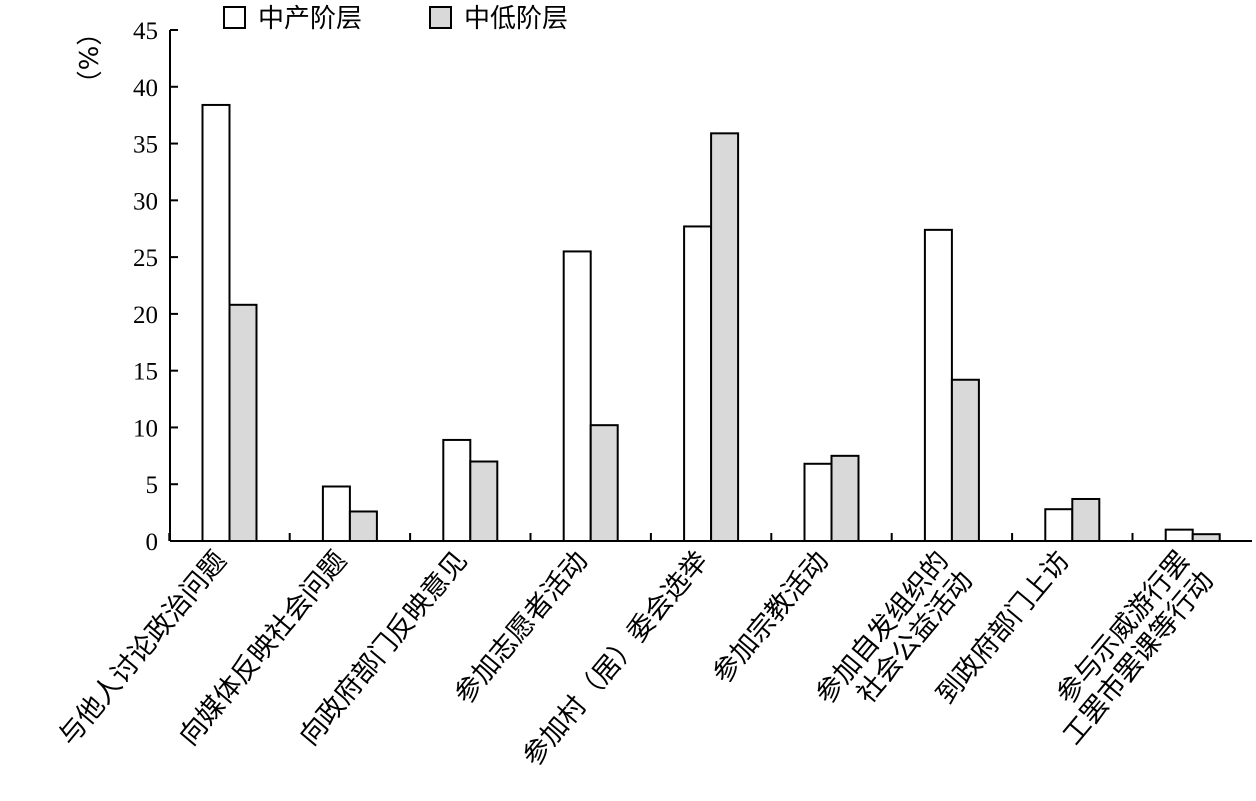 The height and width of the screenshot is (801, 1256). What do you see at coordinates (145, 258) in the screenshot?
I see `y-tick-label: 25` at bounding box center [145, 258].